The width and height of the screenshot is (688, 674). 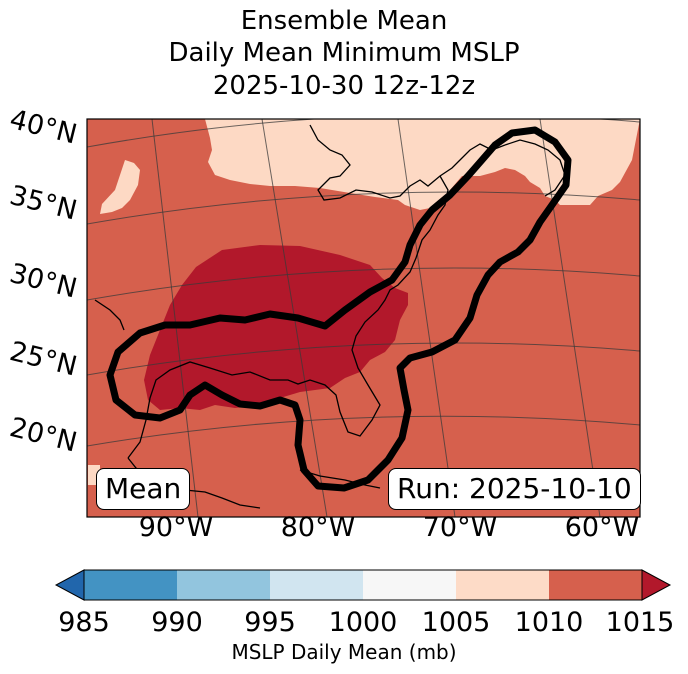 I want to click on lon-label-80: 80°W, so click(x=318, y=527).